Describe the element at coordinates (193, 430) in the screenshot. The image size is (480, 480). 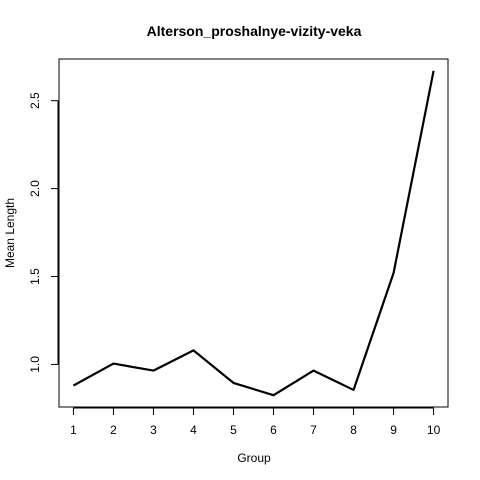
I see `x-tick-label: 4` at that location.